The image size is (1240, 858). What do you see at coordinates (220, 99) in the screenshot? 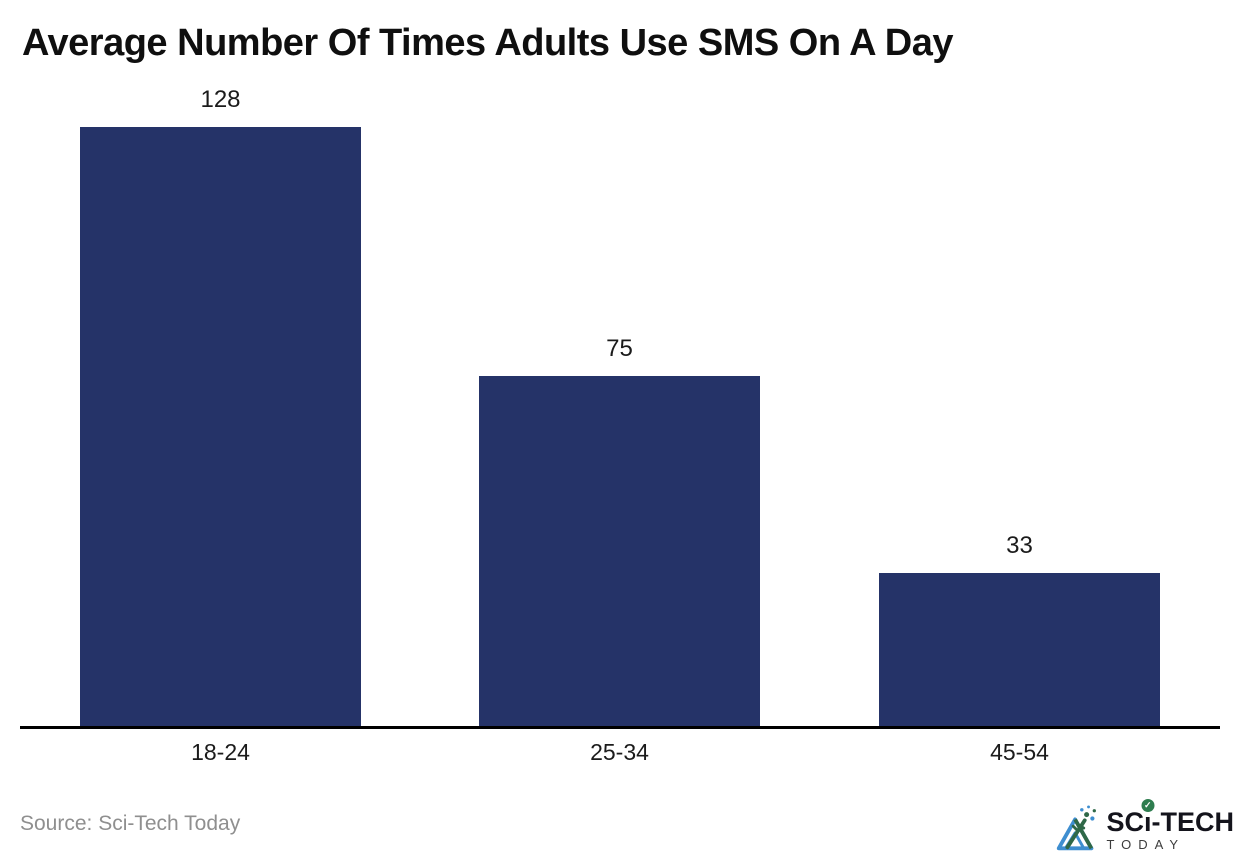
I see `value-label: 128` at bounding box center [220, 99].